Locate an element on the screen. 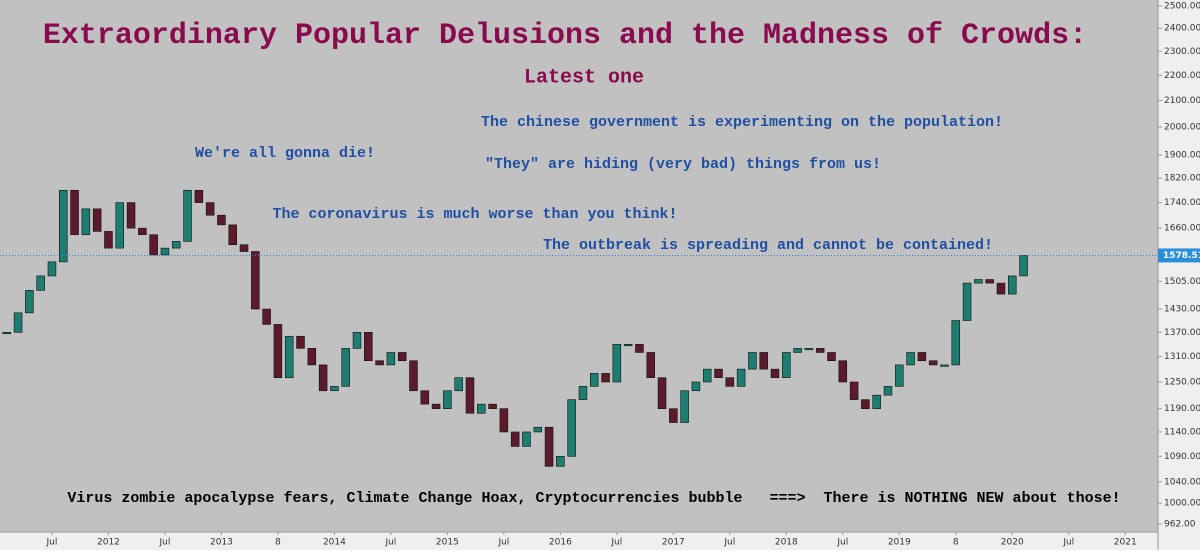 The width and height of the screenshot is (1200, 555). y-tick-label: 1250.00 is located at coordinates (1182, 383).